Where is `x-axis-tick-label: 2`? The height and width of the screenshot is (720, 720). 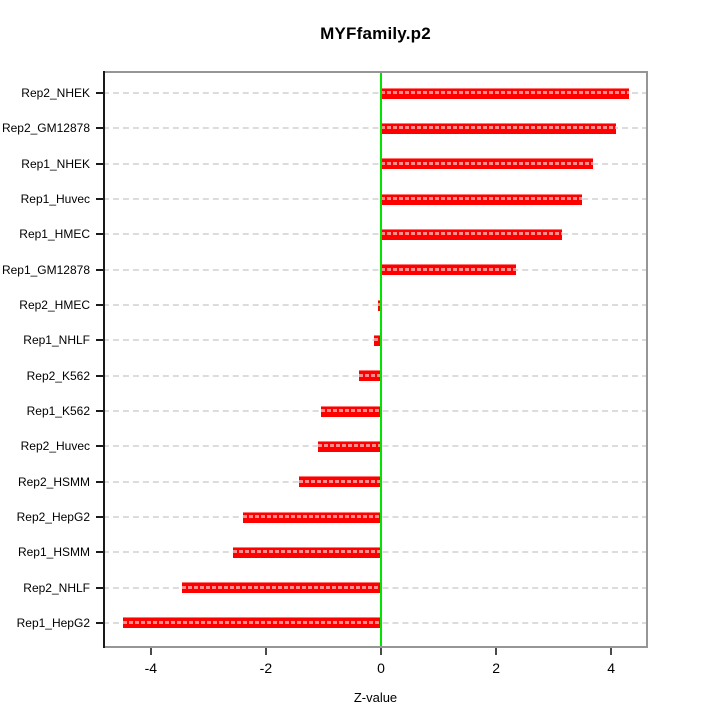
x-axis-tick-label: 2 is located at coordinates (496, 668).